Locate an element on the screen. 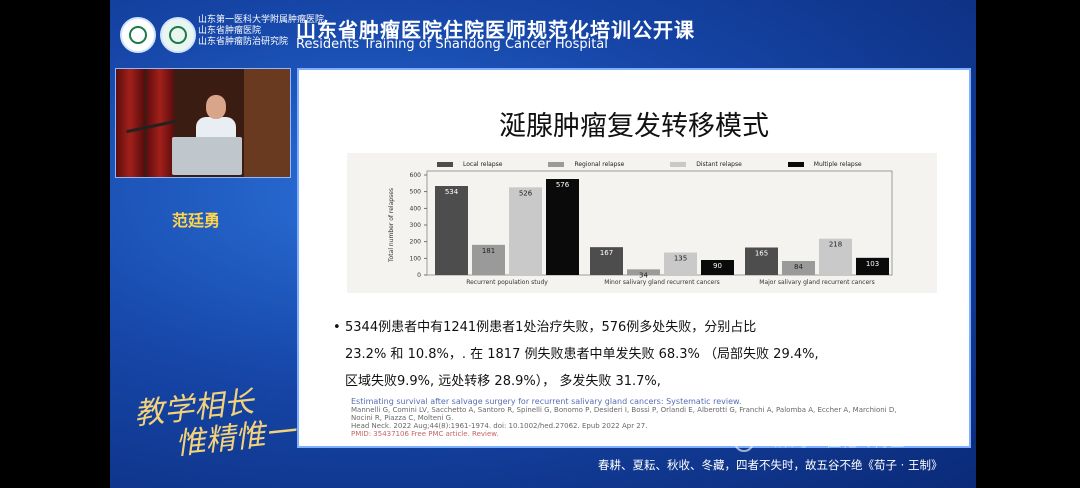  y-tick-label: 500 is located at coordinates (416, 192).